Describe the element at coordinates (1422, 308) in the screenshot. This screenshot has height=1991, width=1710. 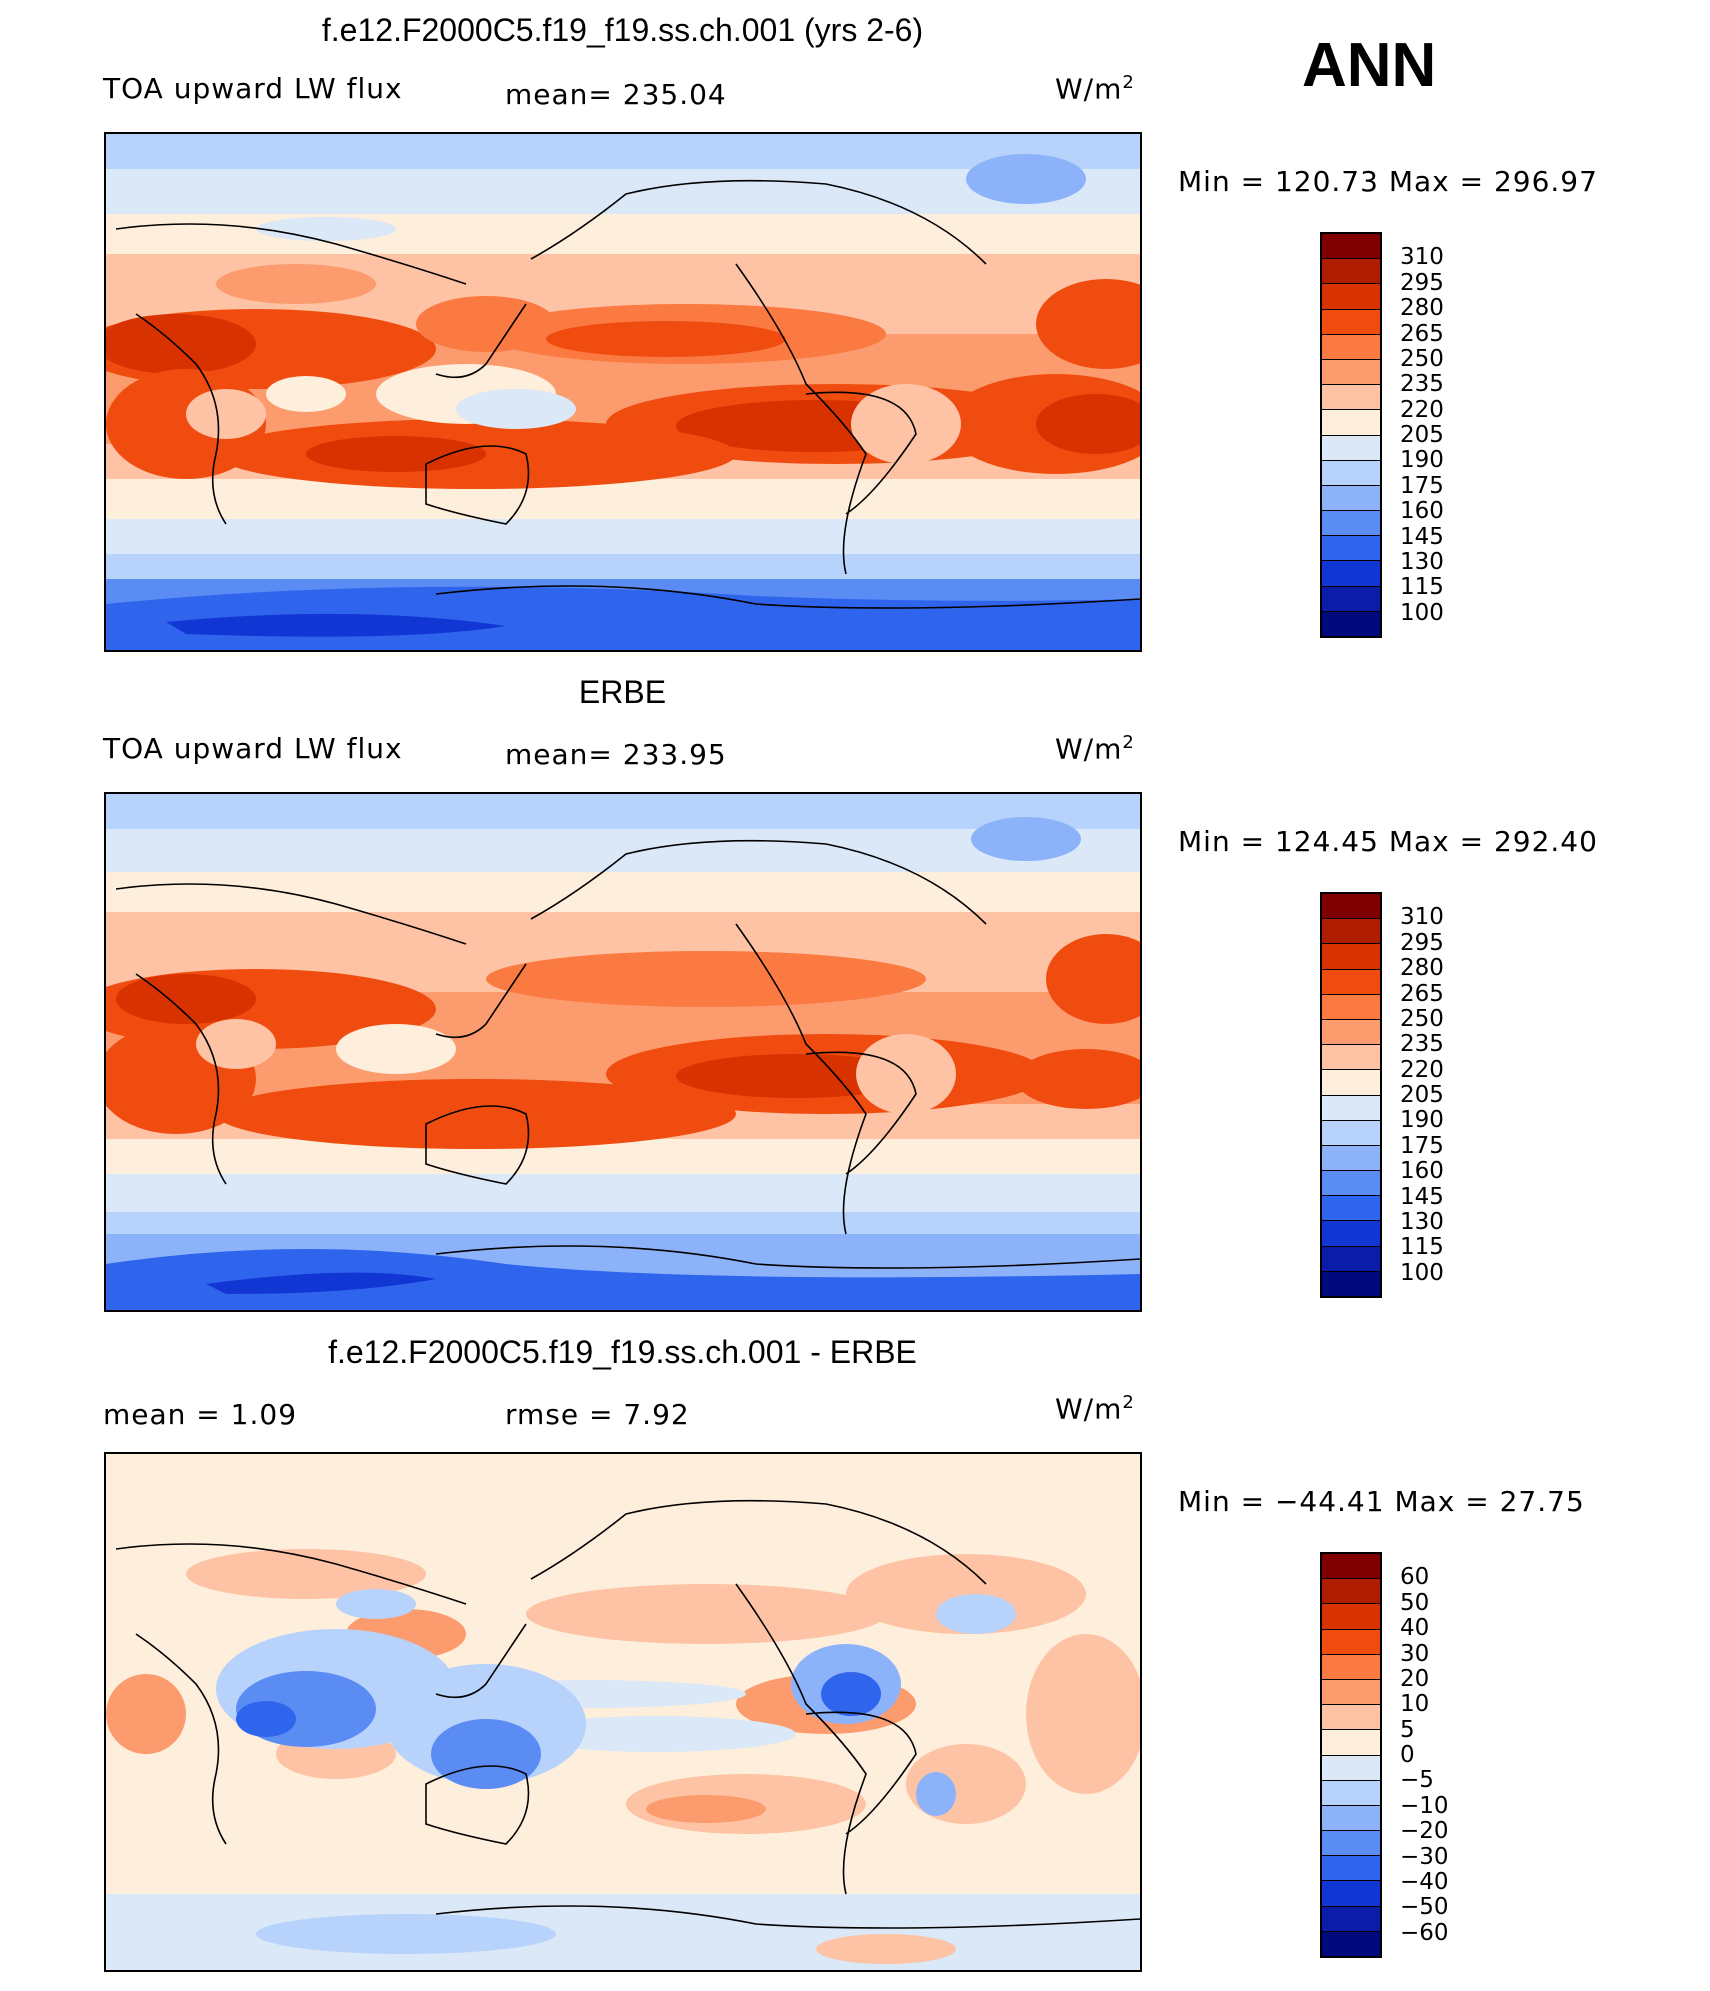
I see `panel-1-tick-label: 280` at that location.